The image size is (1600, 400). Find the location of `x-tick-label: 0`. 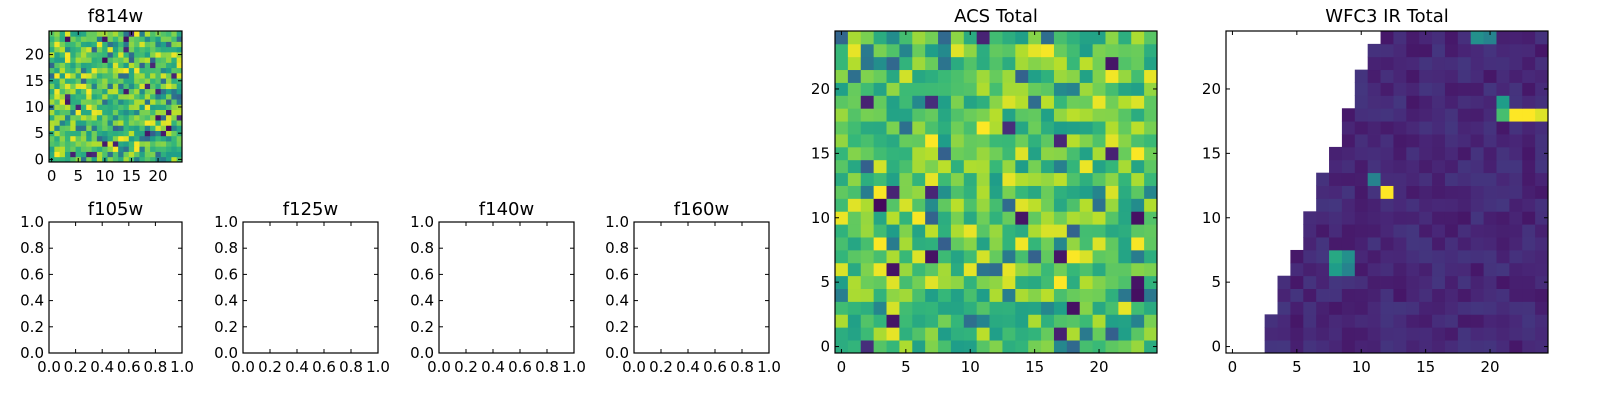

x-tick-label: 0 is located at coordinates (842, 367).